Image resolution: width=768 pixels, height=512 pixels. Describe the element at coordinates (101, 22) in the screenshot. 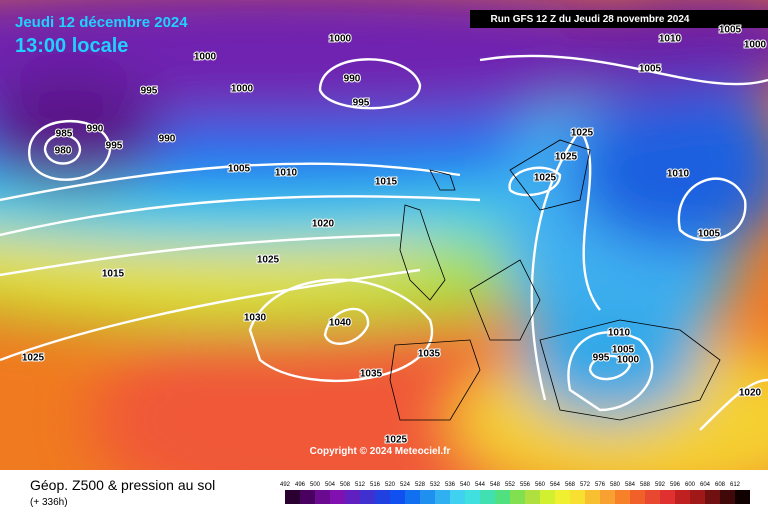

I see `map-date: Jeudi 12 décembre 2024` at that location.